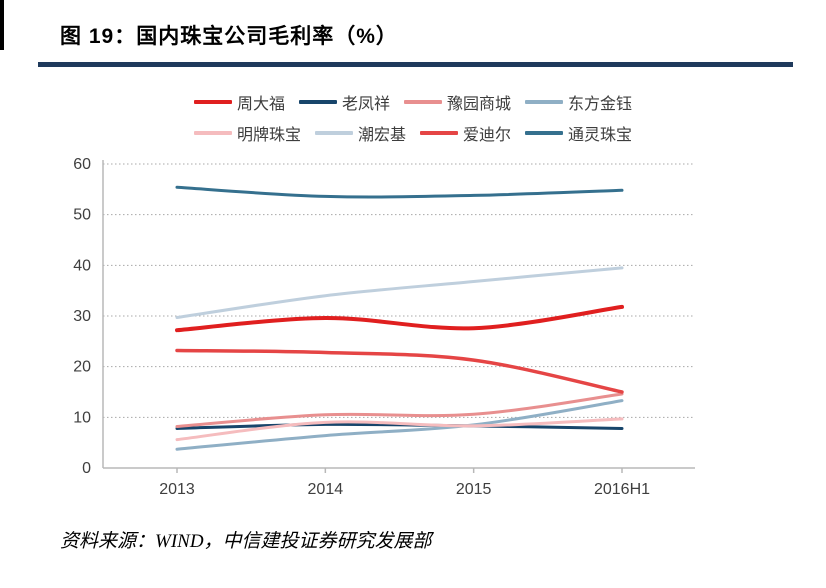 The height and width of the screenshot is (588, 826). What do you see at coordinates (82, 164) in the screenshot?
I see `y-tick-label: 60` at bounding box center [82, 164].